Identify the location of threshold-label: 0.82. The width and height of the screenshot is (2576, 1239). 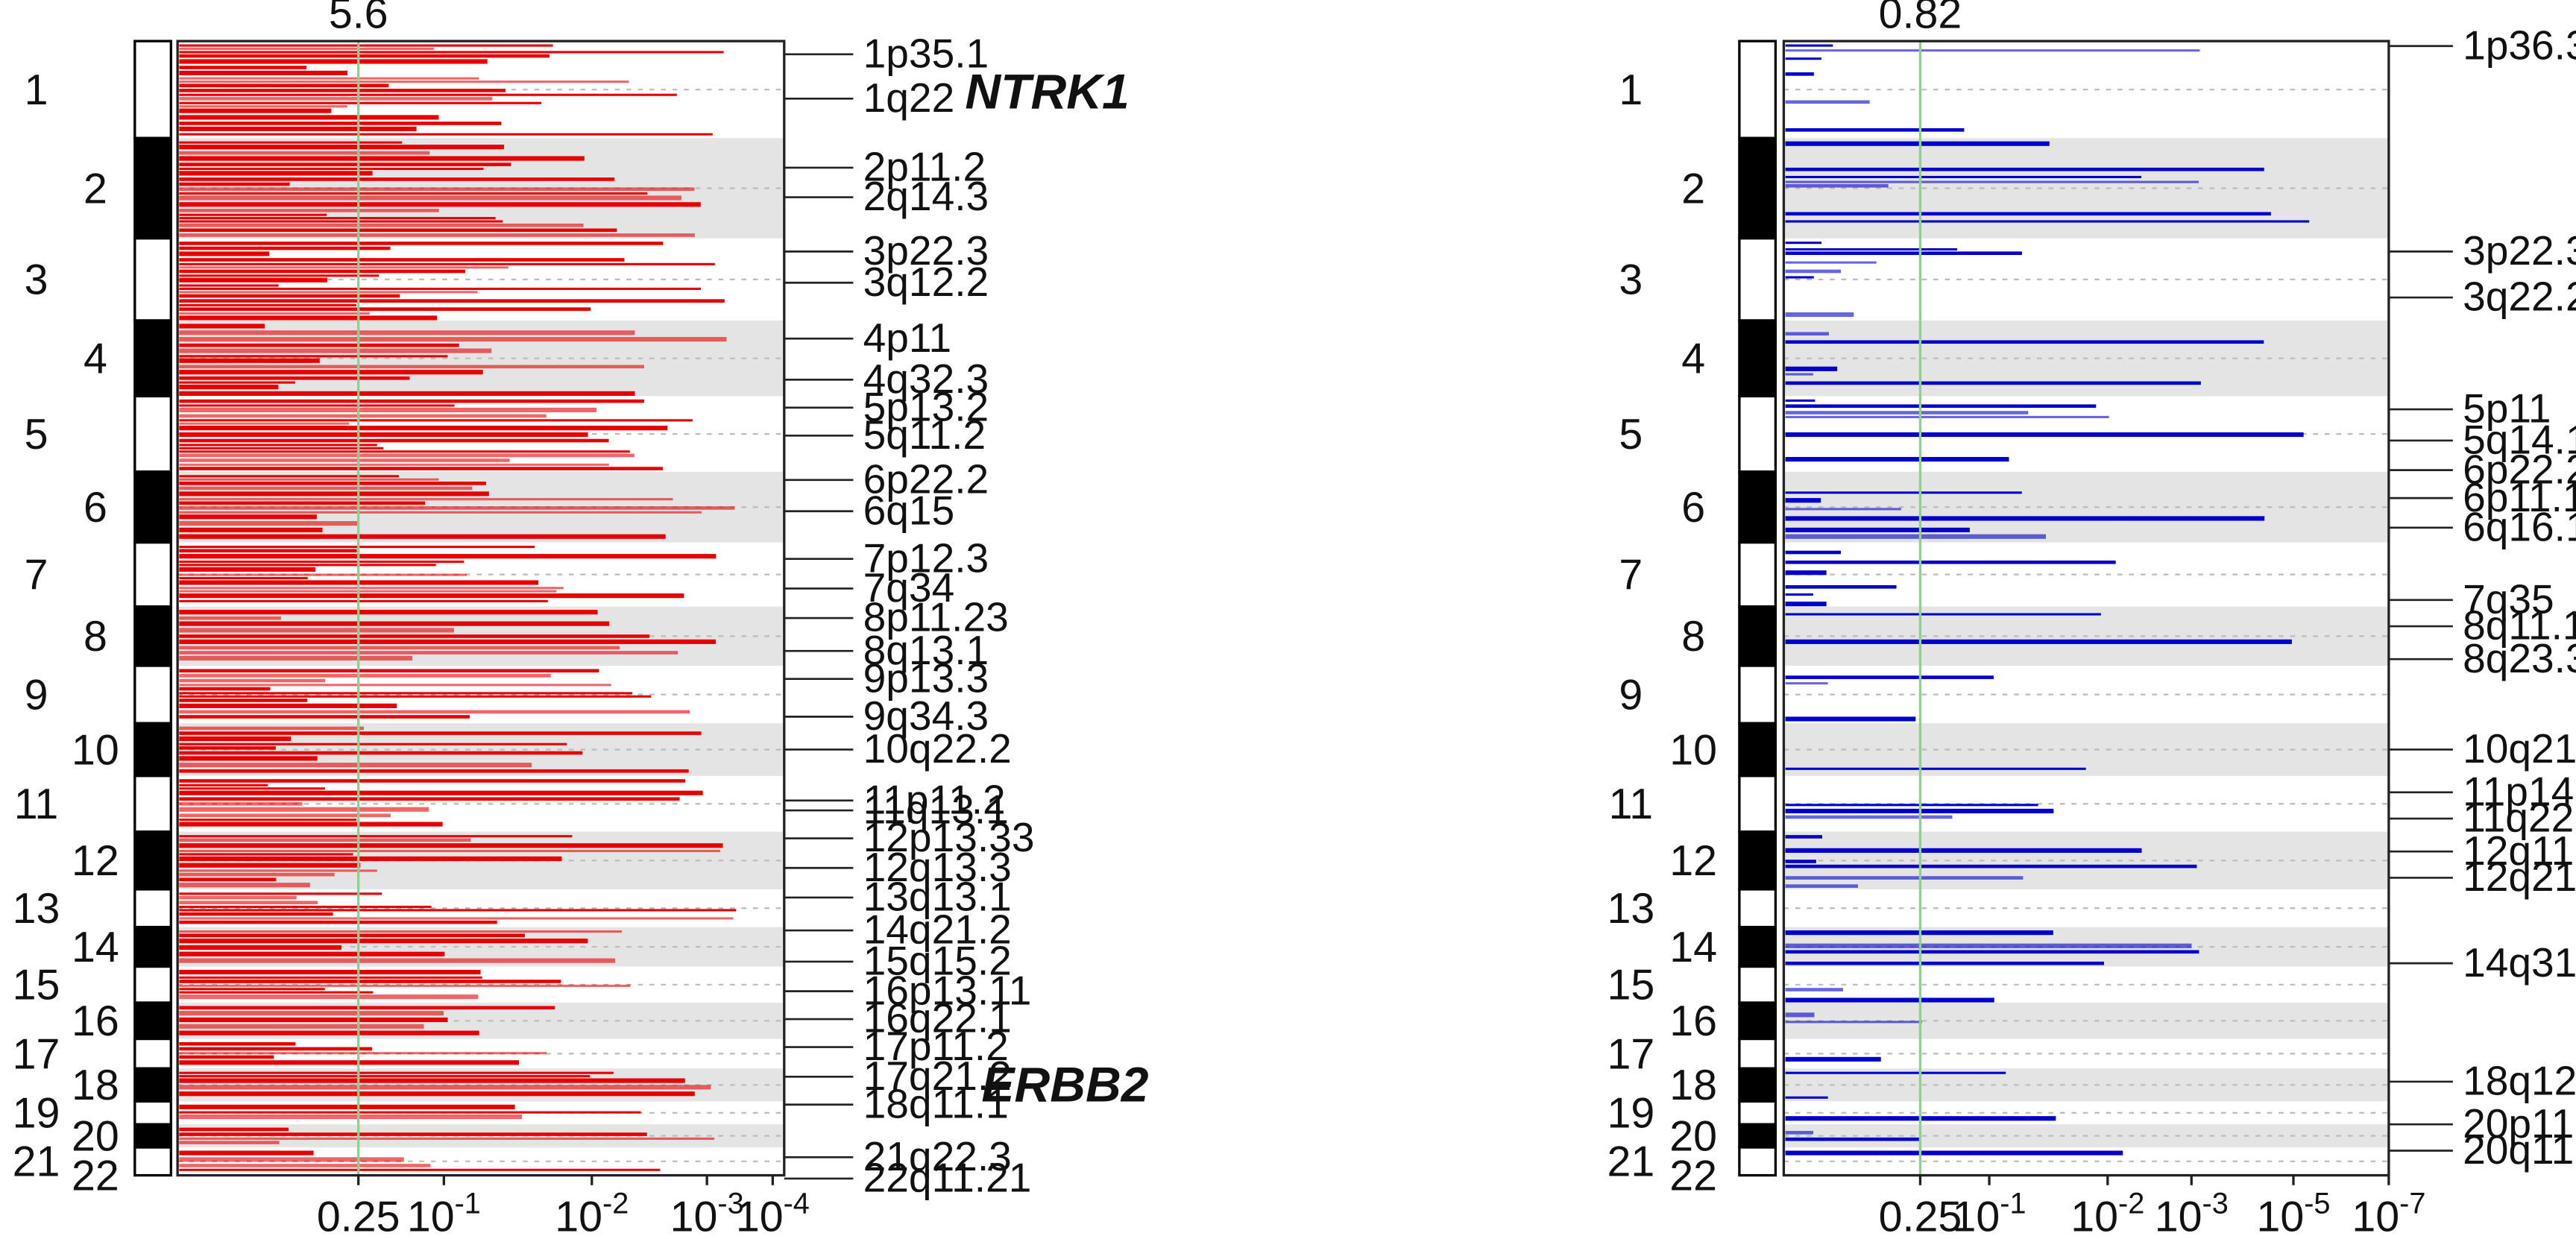
(1920, 18).